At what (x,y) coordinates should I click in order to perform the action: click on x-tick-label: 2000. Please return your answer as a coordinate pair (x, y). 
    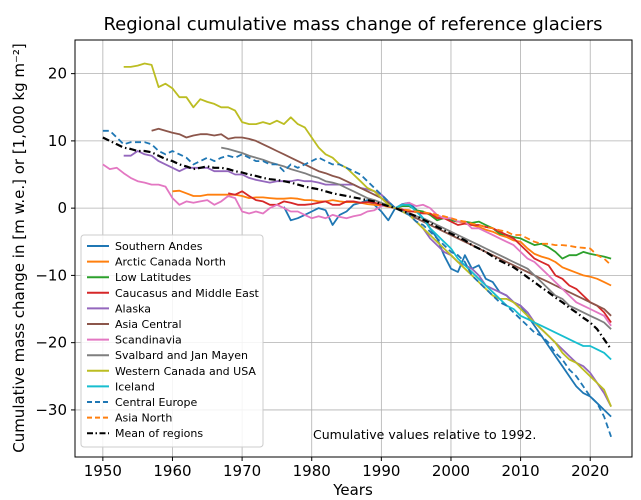
    Looking at the image, I should click on (451, 471).